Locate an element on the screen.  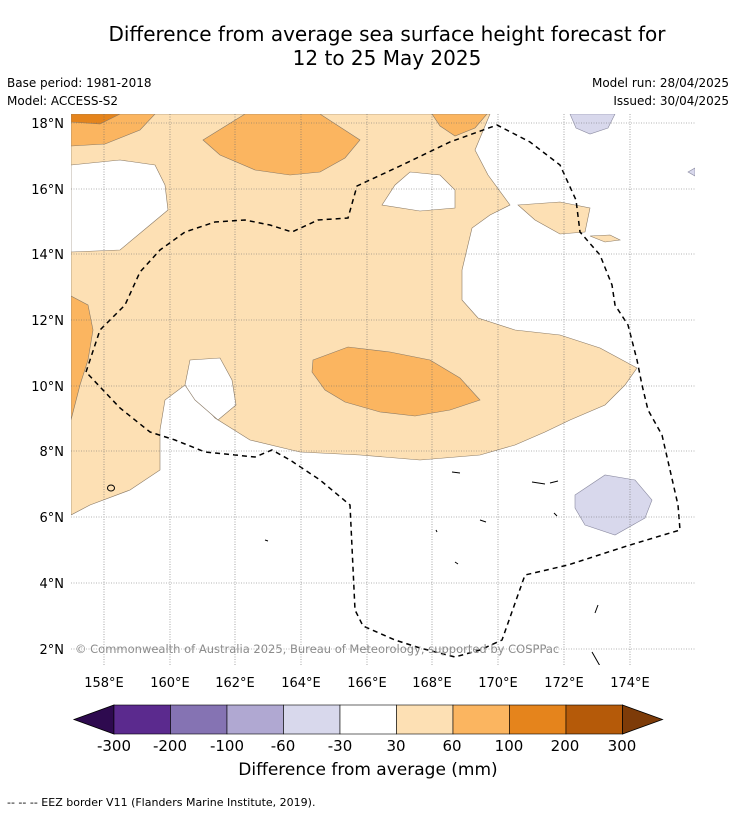
colorbar-tick: -60 is located at coordinates (283, 746).